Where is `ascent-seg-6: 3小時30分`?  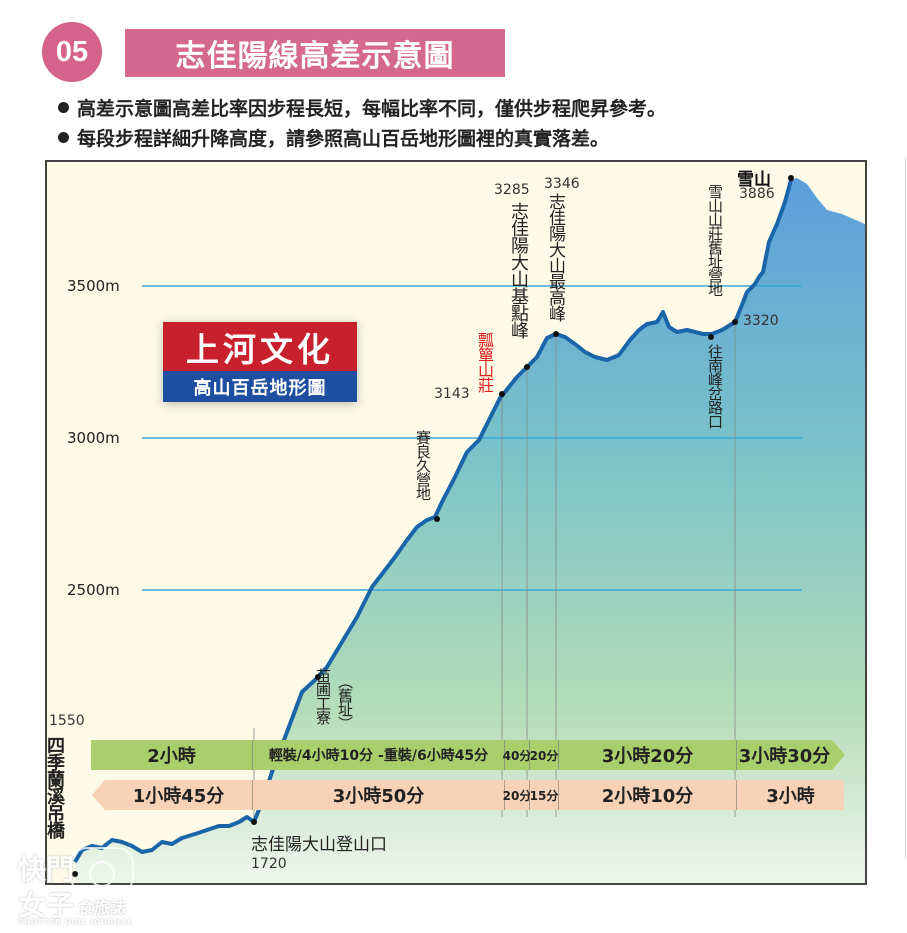 ascent-seg-6: 3小時30分 is located at coordinates (784, 755).